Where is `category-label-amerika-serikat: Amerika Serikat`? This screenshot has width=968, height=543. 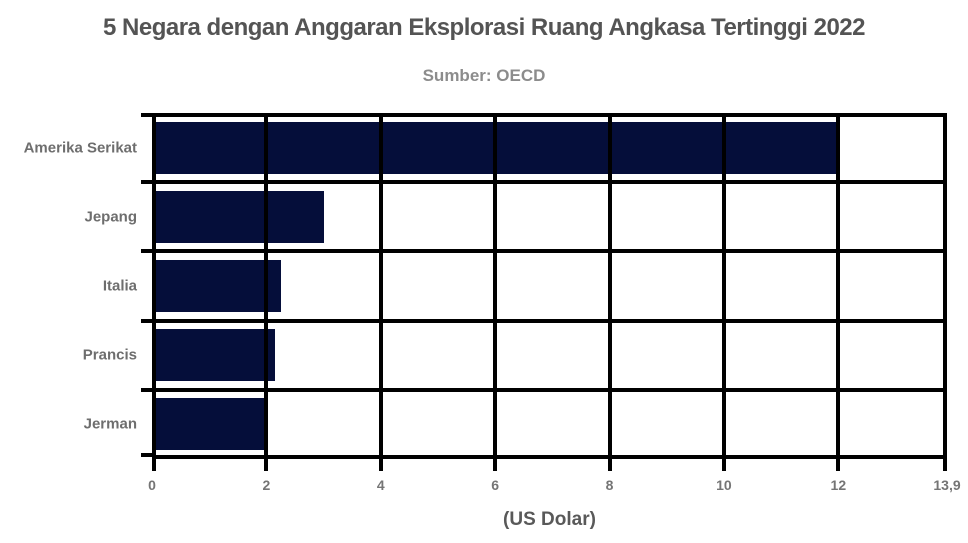
category-label-amerika-serikat: Amerika Serikat is located at coordinates (80, 148).